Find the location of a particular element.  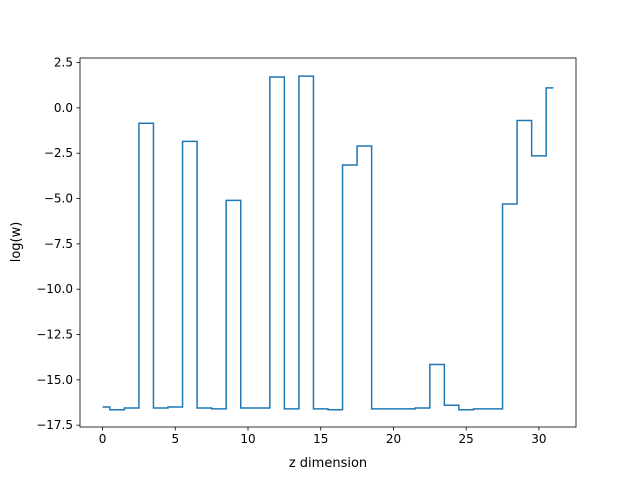

y-tick-label: −17.5 is located at coordinates (54, 425).